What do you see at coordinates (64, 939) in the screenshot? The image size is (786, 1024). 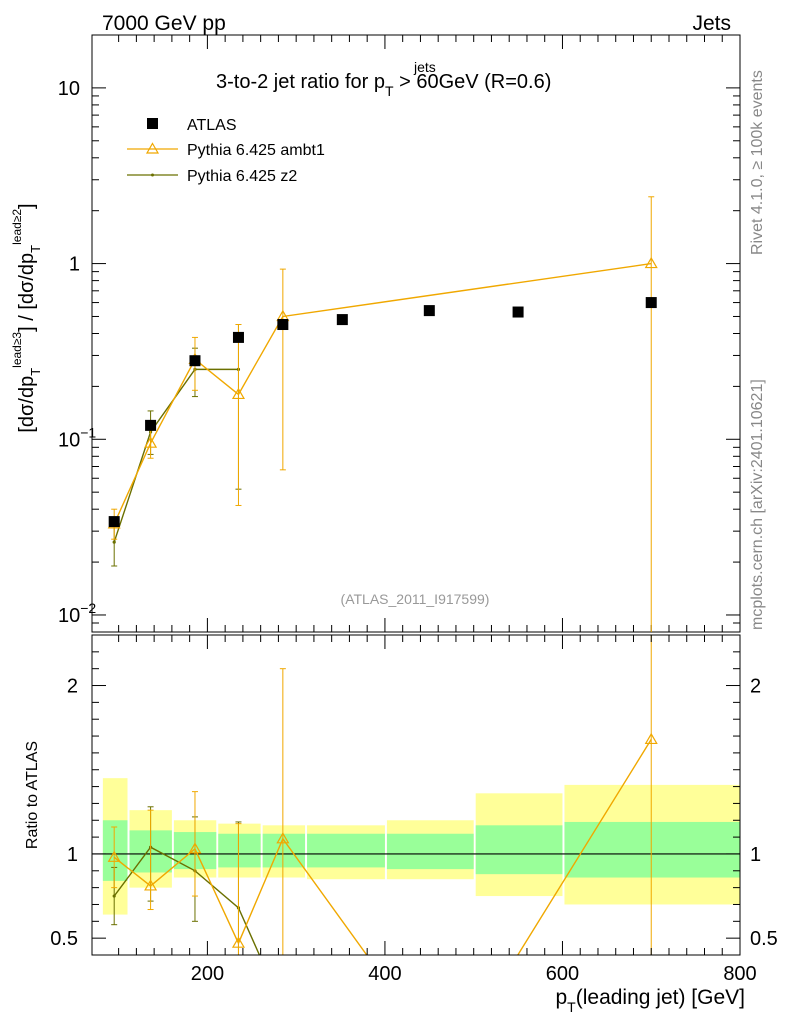 I see `y-tick-label-ratio-left: 0.5` at bounding box center [64, 939].